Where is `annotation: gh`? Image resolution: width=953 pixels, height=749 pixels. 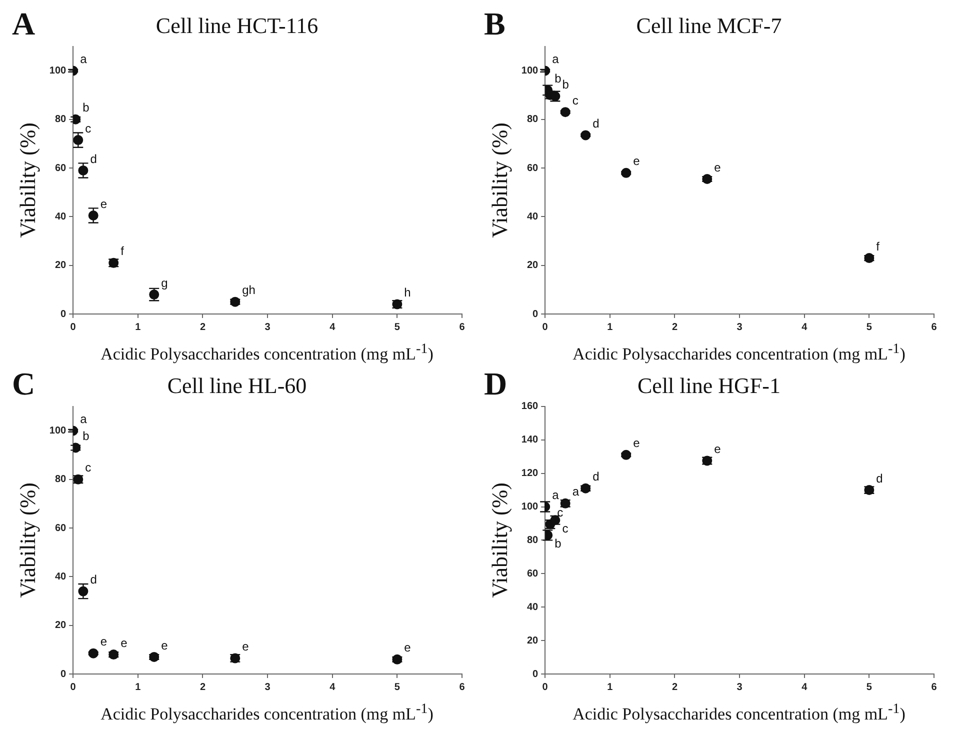
annotation: gh is located at coordinates (249, 290).